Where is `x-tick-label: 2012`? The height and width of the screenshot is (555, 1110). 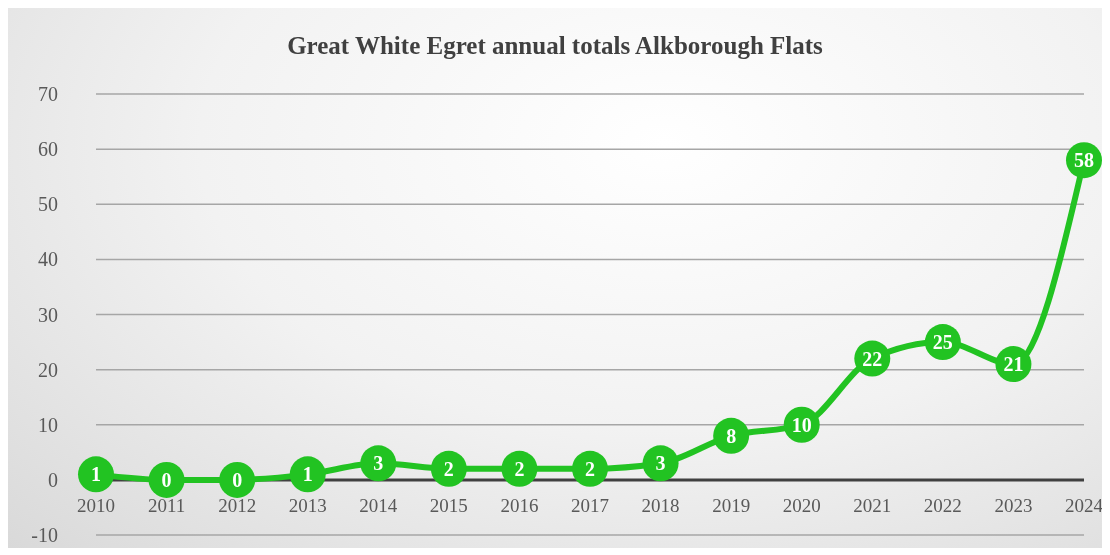
x-tick-label: 2012 is located at coordinates (237, 505).